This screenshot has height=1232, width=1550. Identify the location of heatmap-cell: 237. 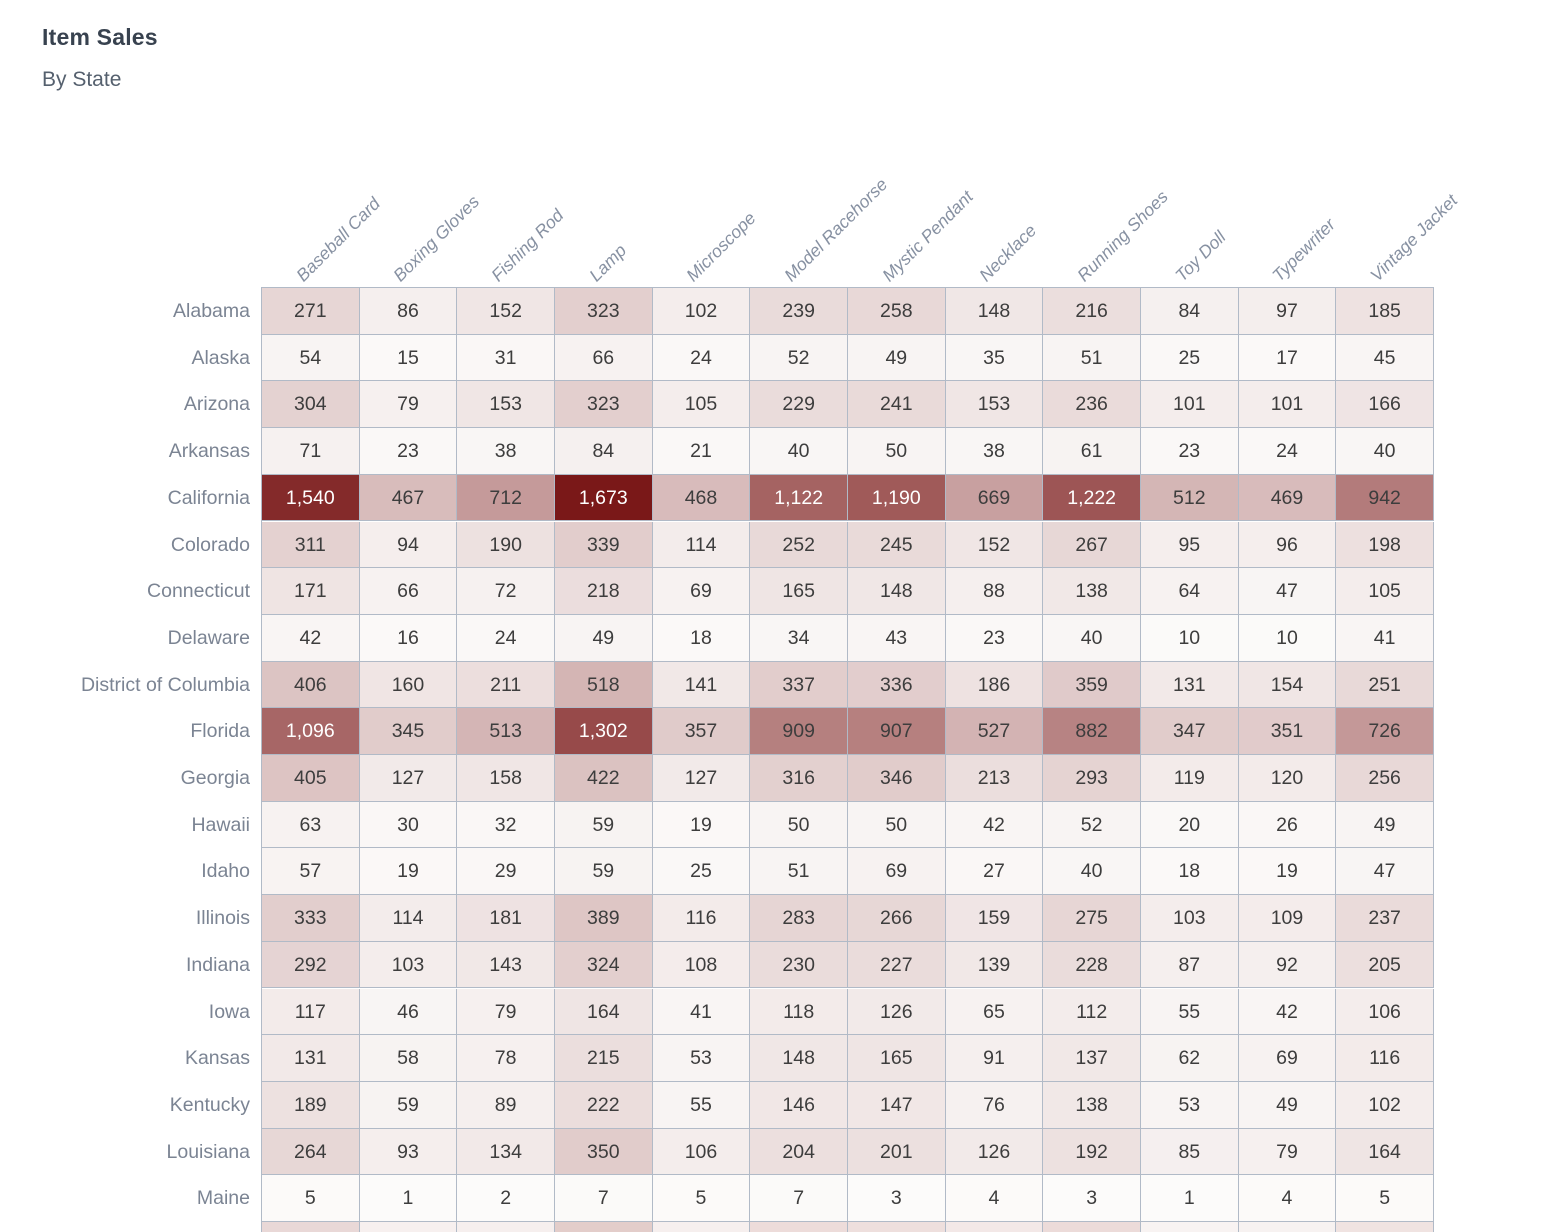
(1385, 918).